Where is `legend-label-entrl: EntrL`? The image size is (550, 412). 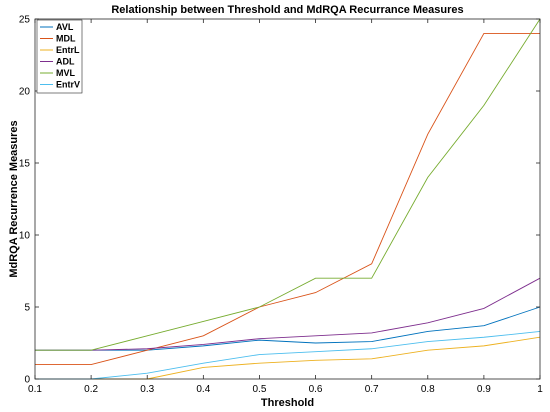
legend-label-entrl: EntrL is located at coordinates (68, 50).